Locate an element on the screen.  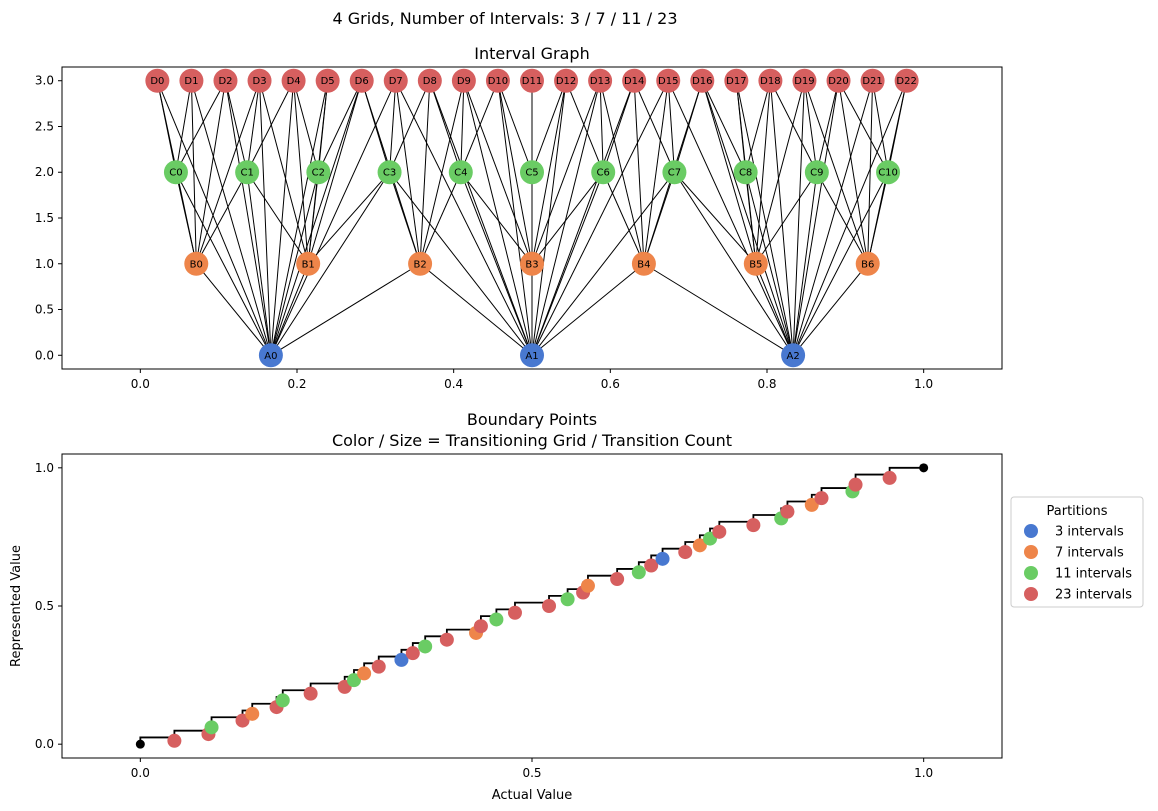
y-tick-label: 0.5 is located at coordinates (44, 310).